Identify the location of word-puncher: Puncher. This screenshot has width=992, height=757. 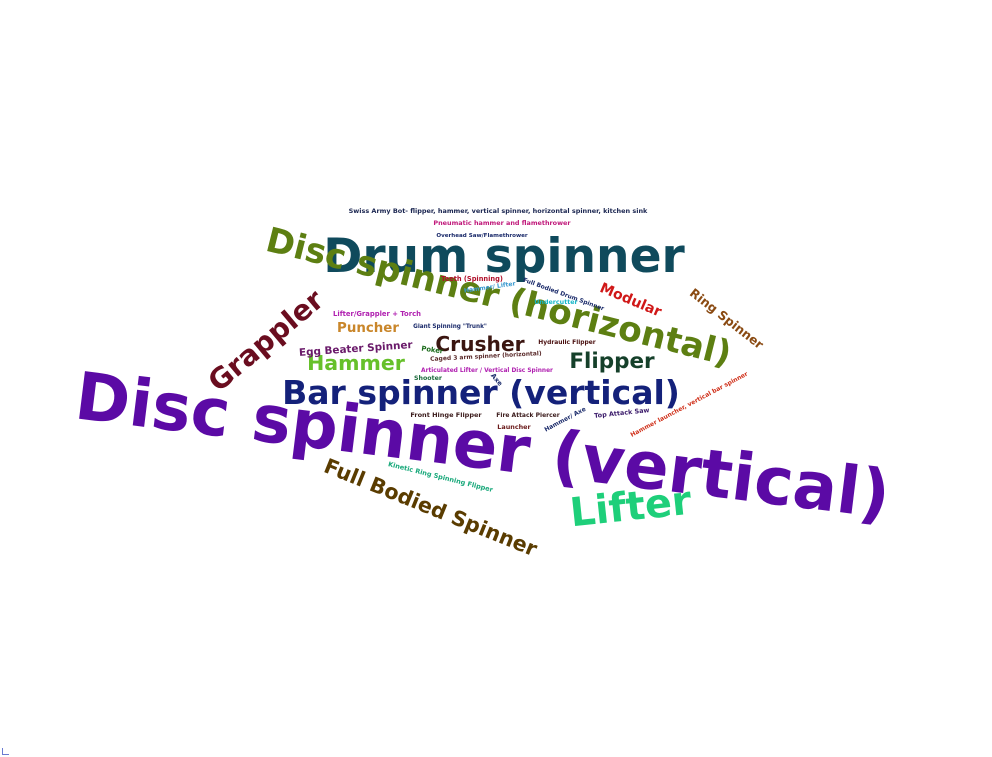
(368, 328).